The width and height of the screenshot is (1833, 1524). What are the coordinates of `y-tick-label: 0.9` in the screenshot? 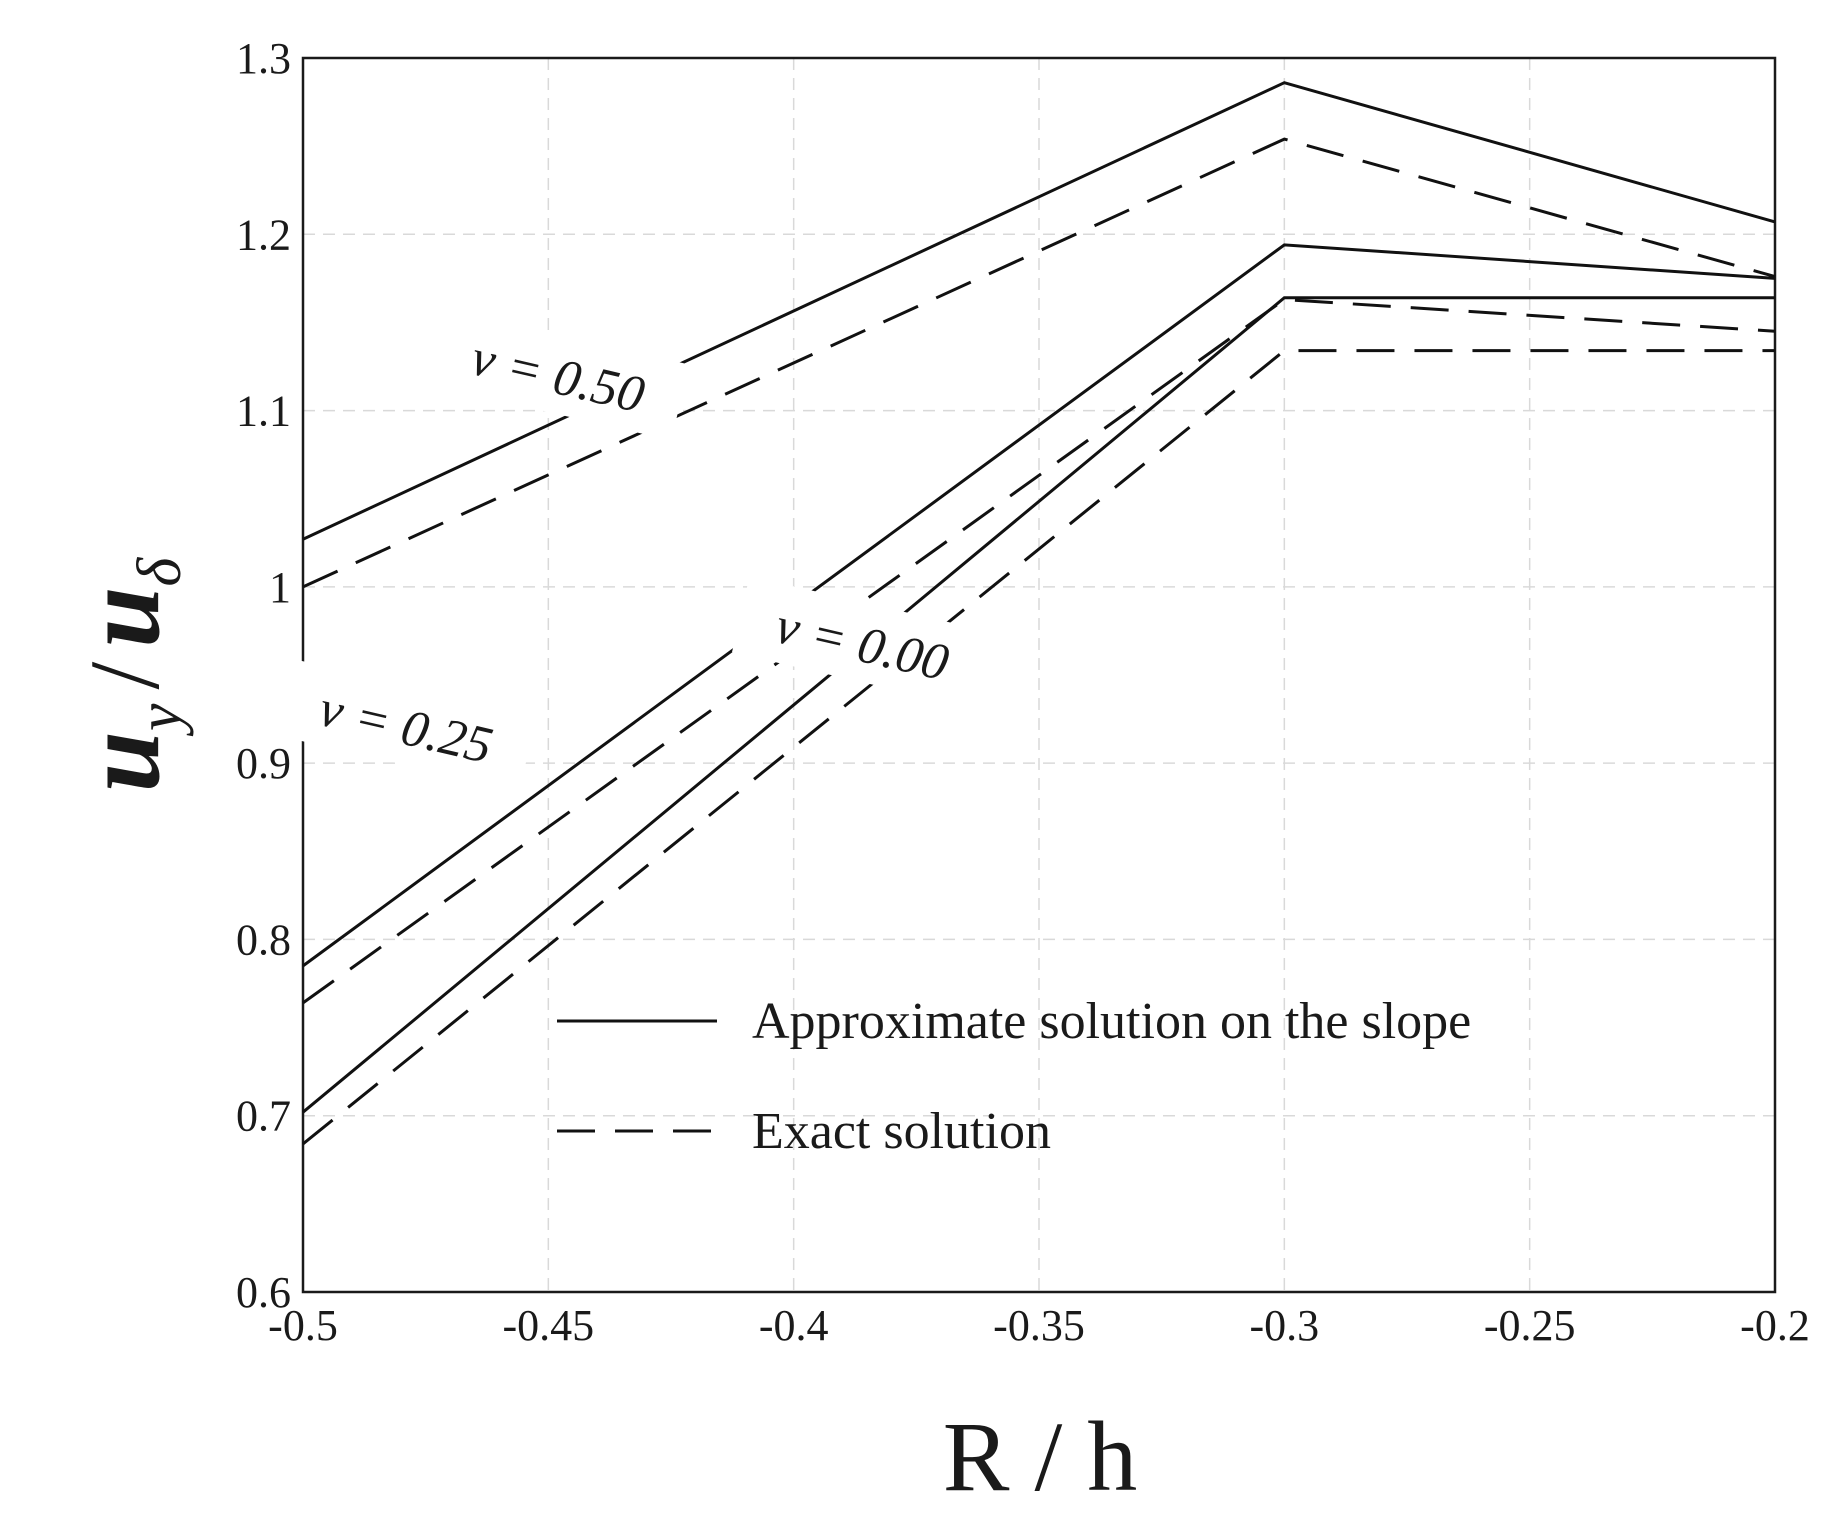 It's located at (263, 763).